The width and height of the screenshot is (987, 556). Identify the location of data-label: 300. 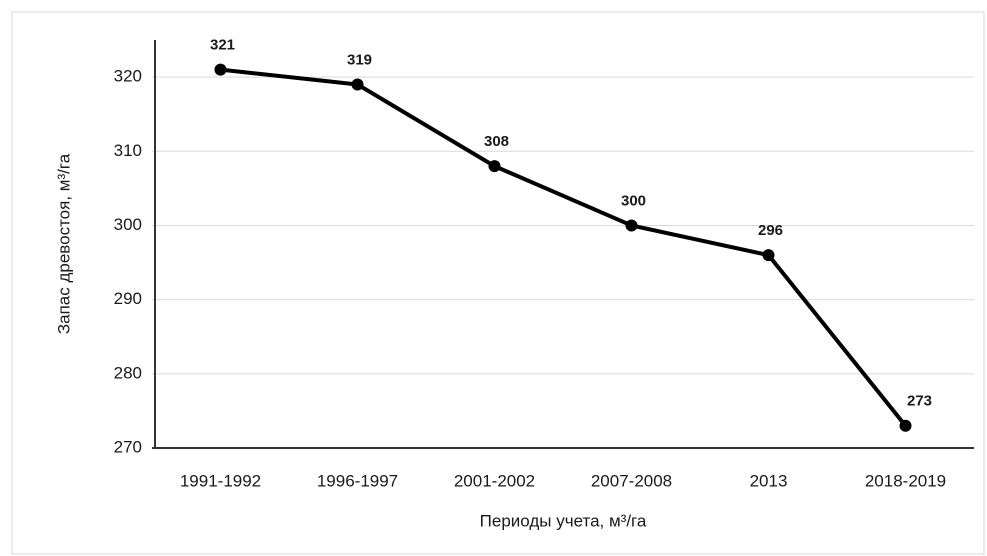
(633, 200).